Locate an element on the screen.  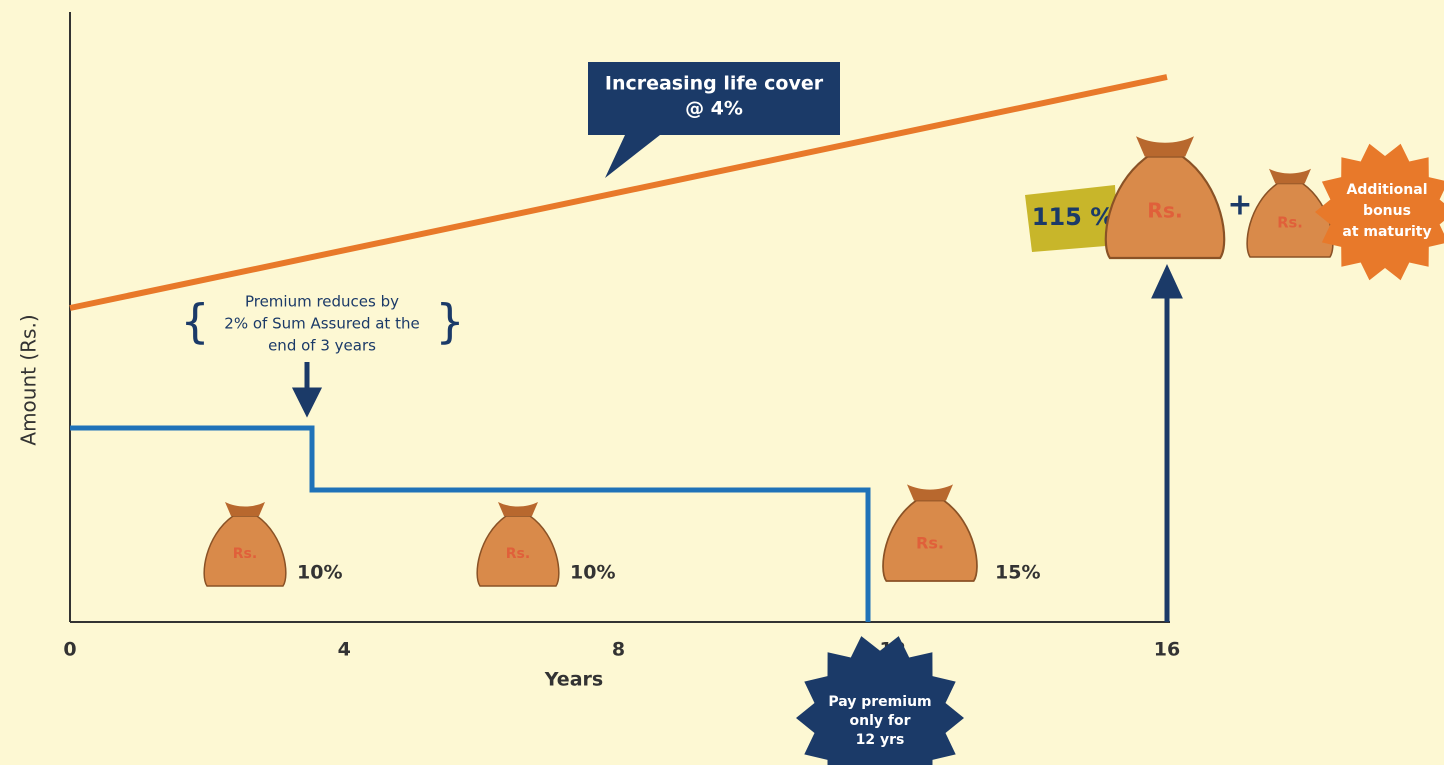
x-tick-label: 0 is located at coordinates (69, 650).